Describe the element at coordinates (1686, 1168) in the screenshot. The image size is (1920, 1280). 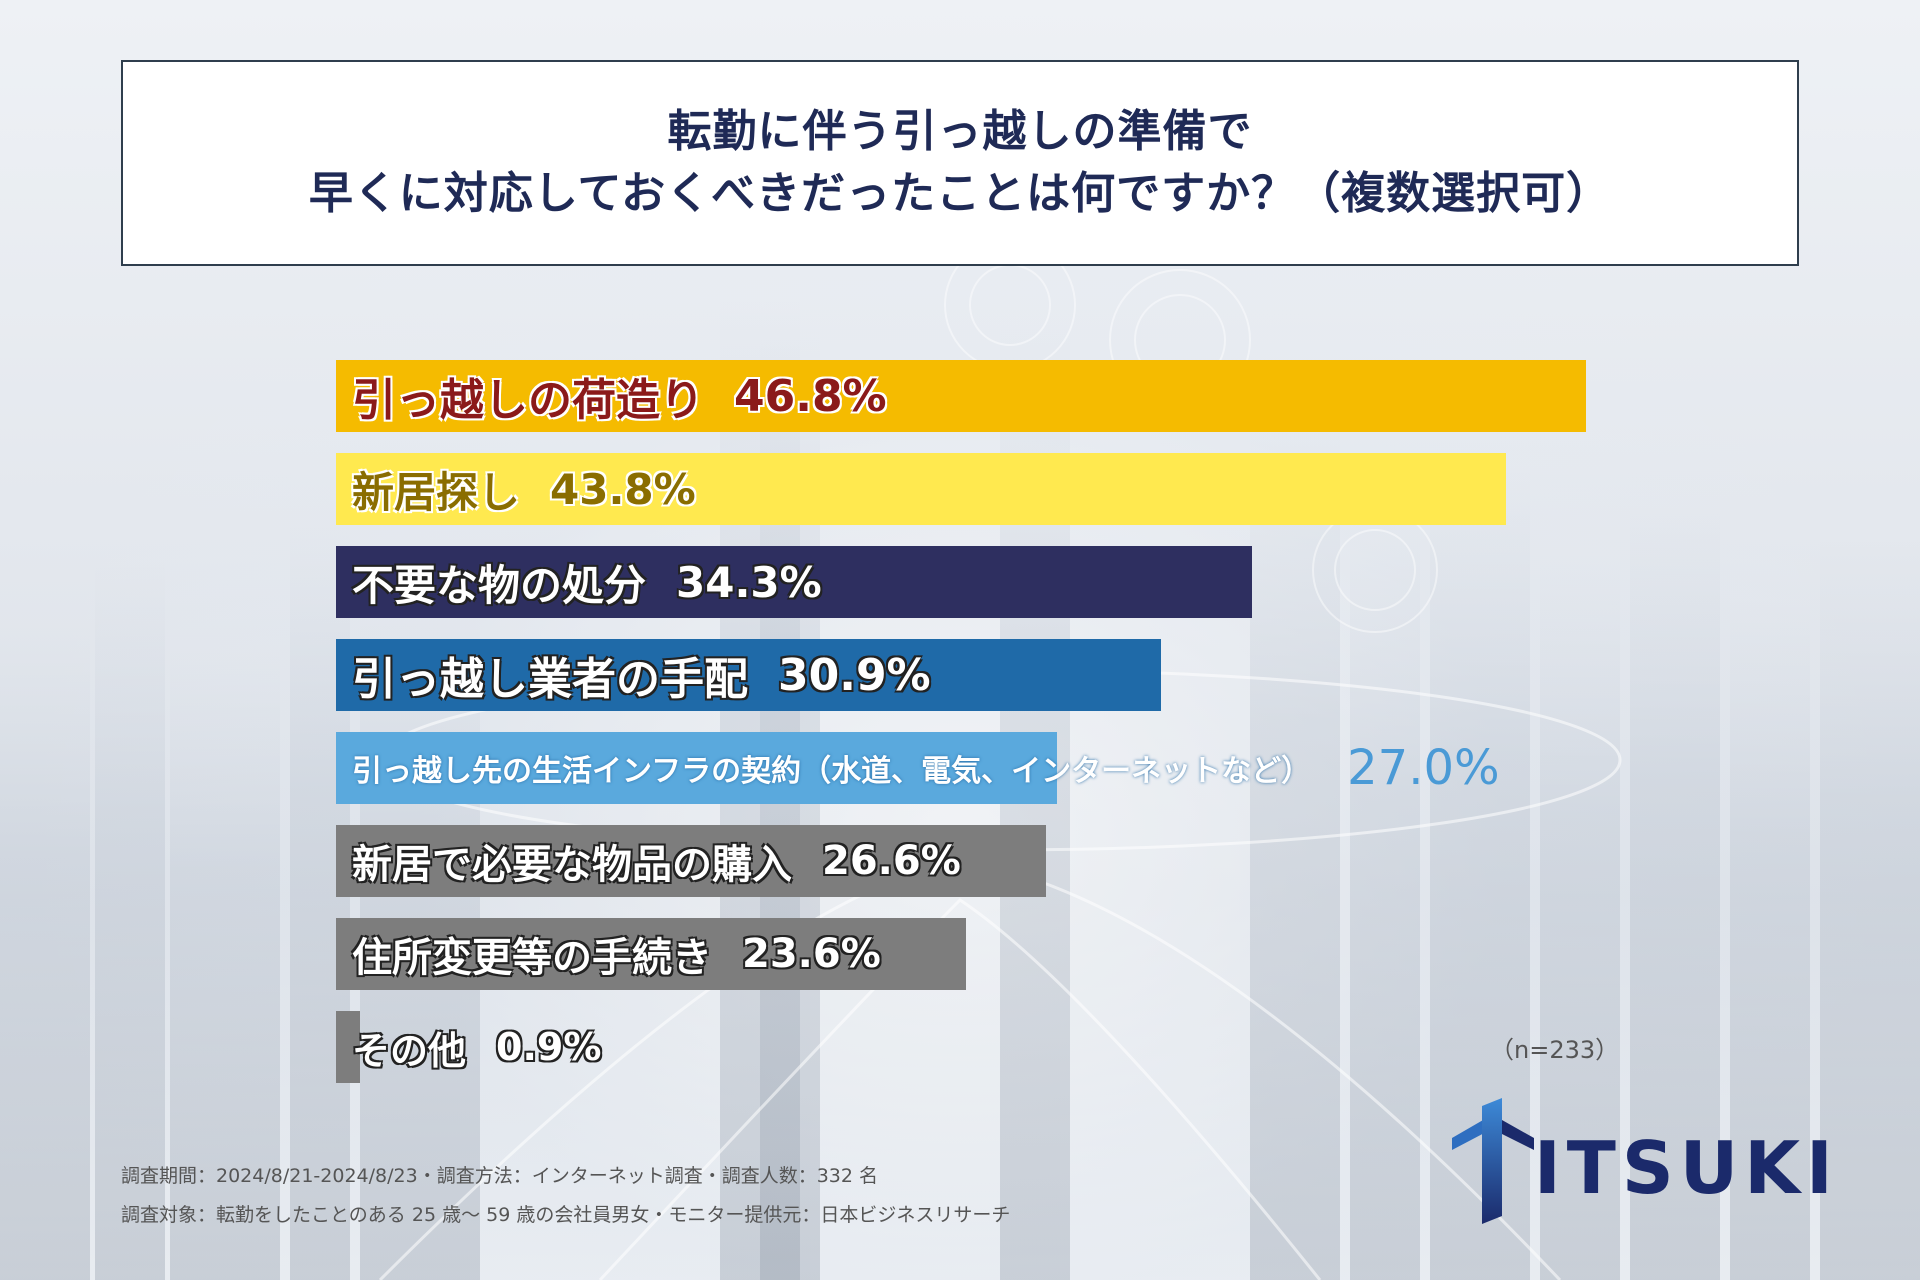
I see `logo-text: ITSUKI` at that location.